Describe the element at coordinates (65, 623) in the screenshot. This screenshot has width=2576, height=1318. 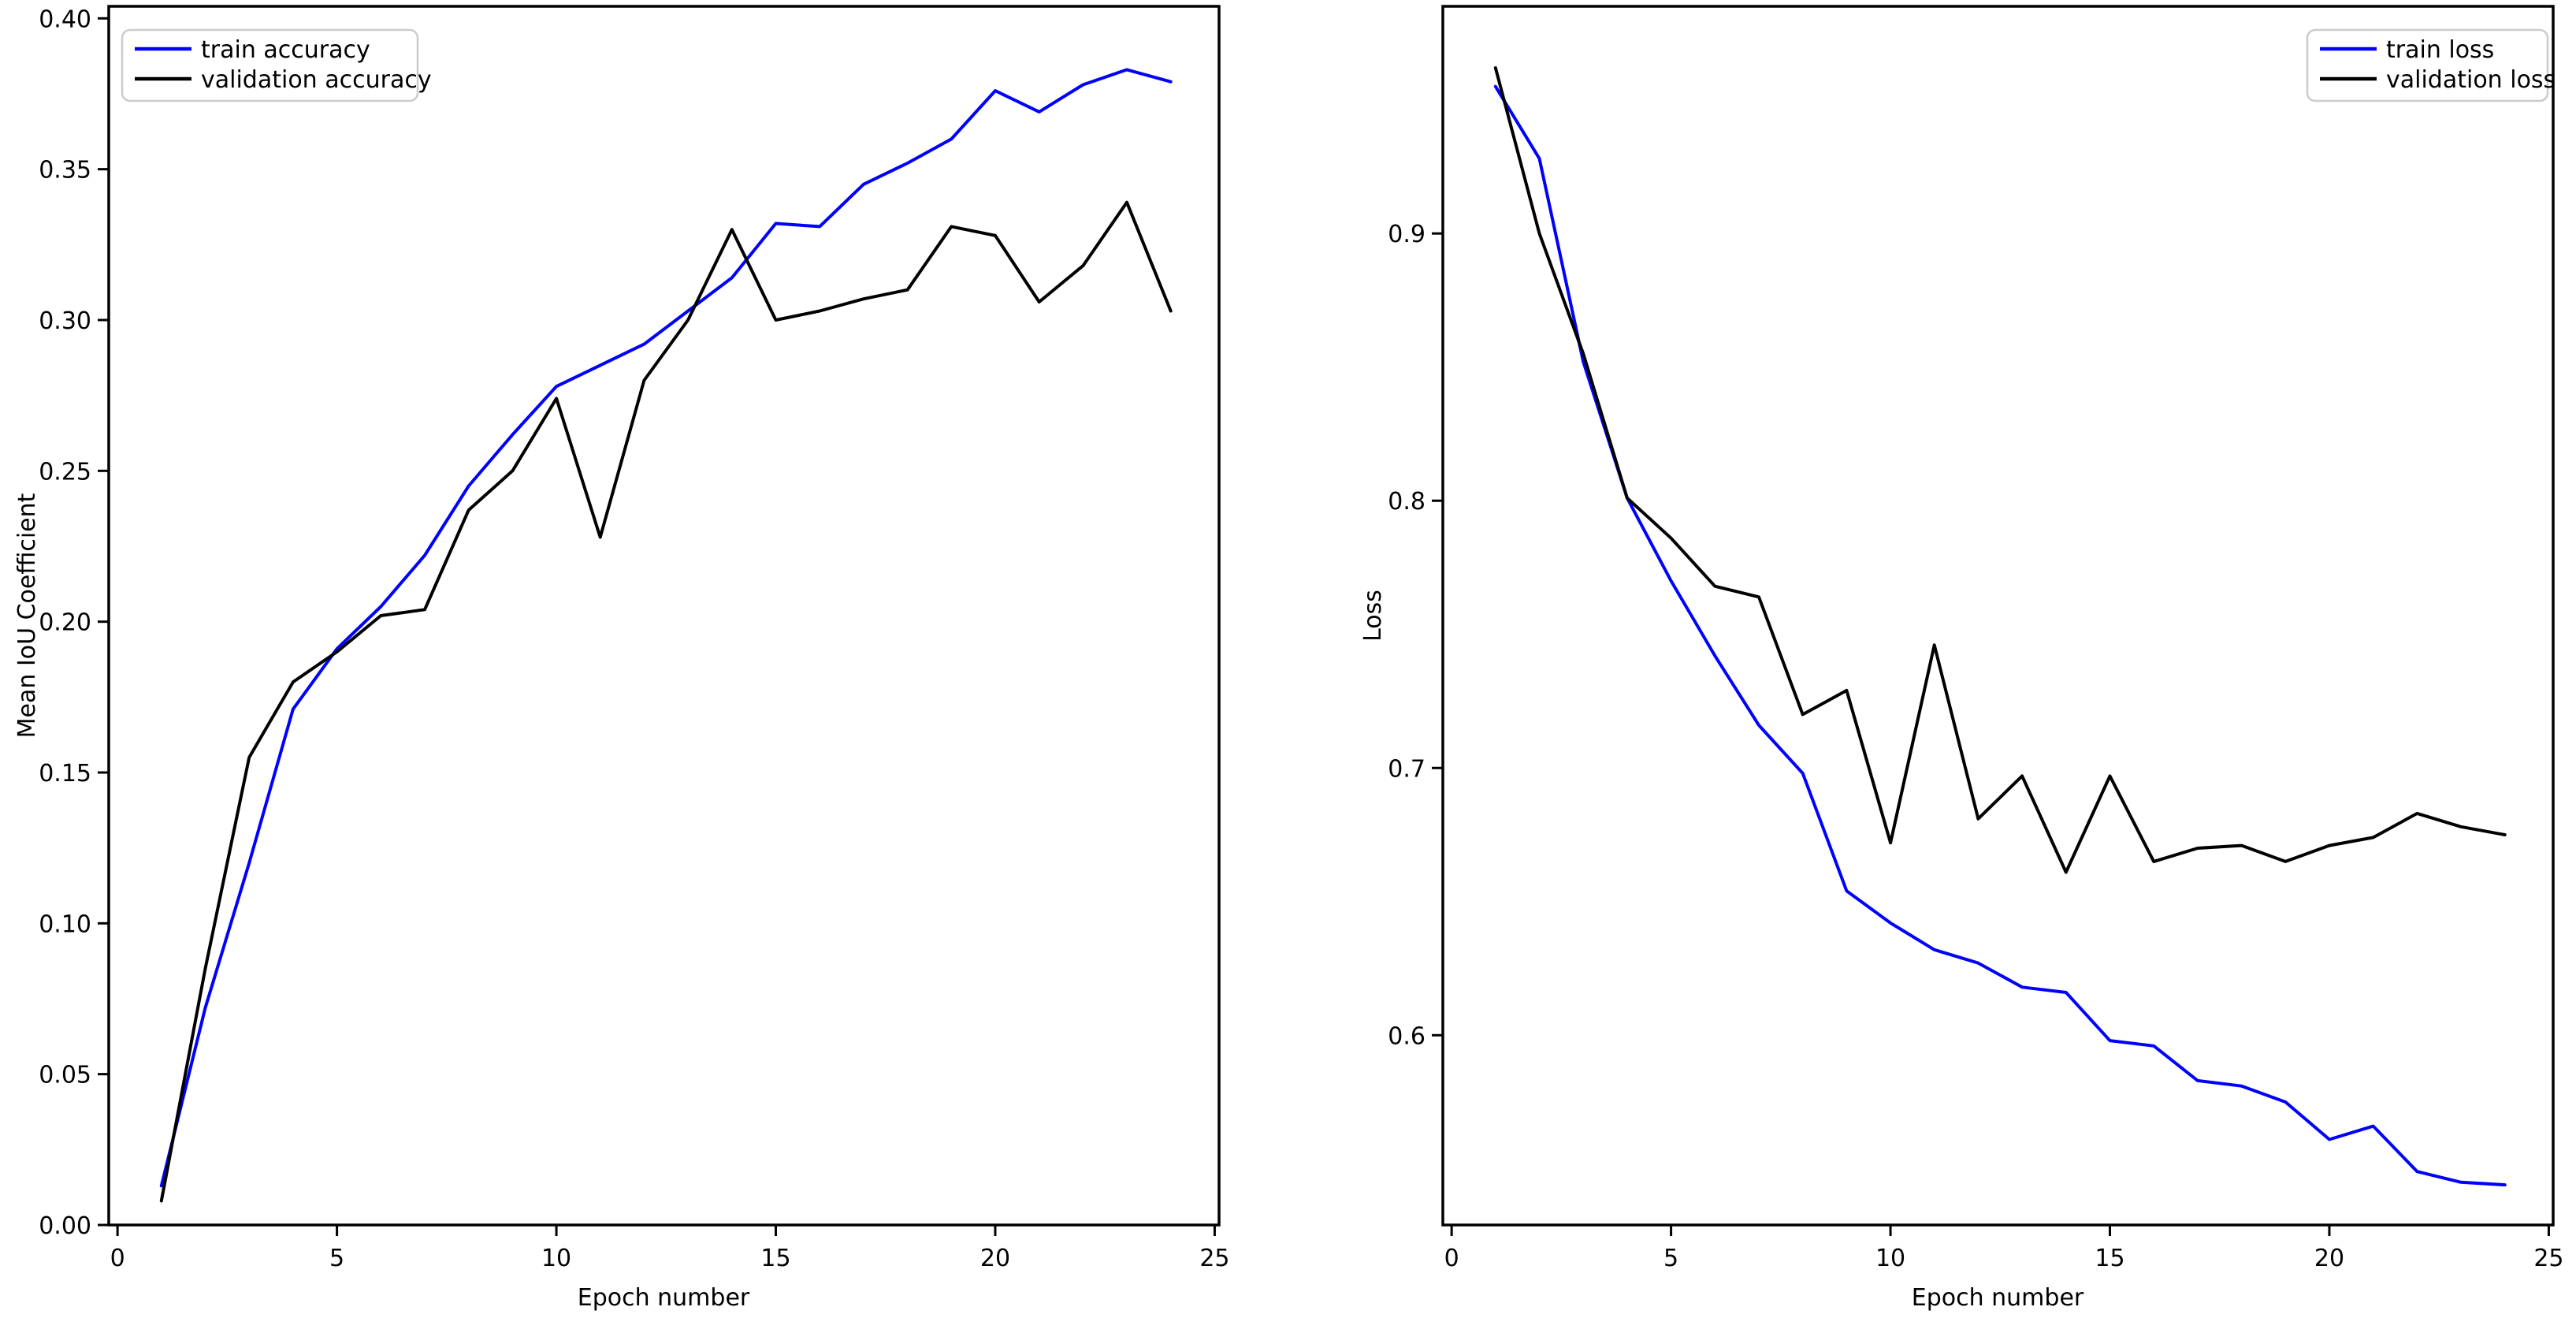
I see `y-tick-label-4: 0.20` at that location.